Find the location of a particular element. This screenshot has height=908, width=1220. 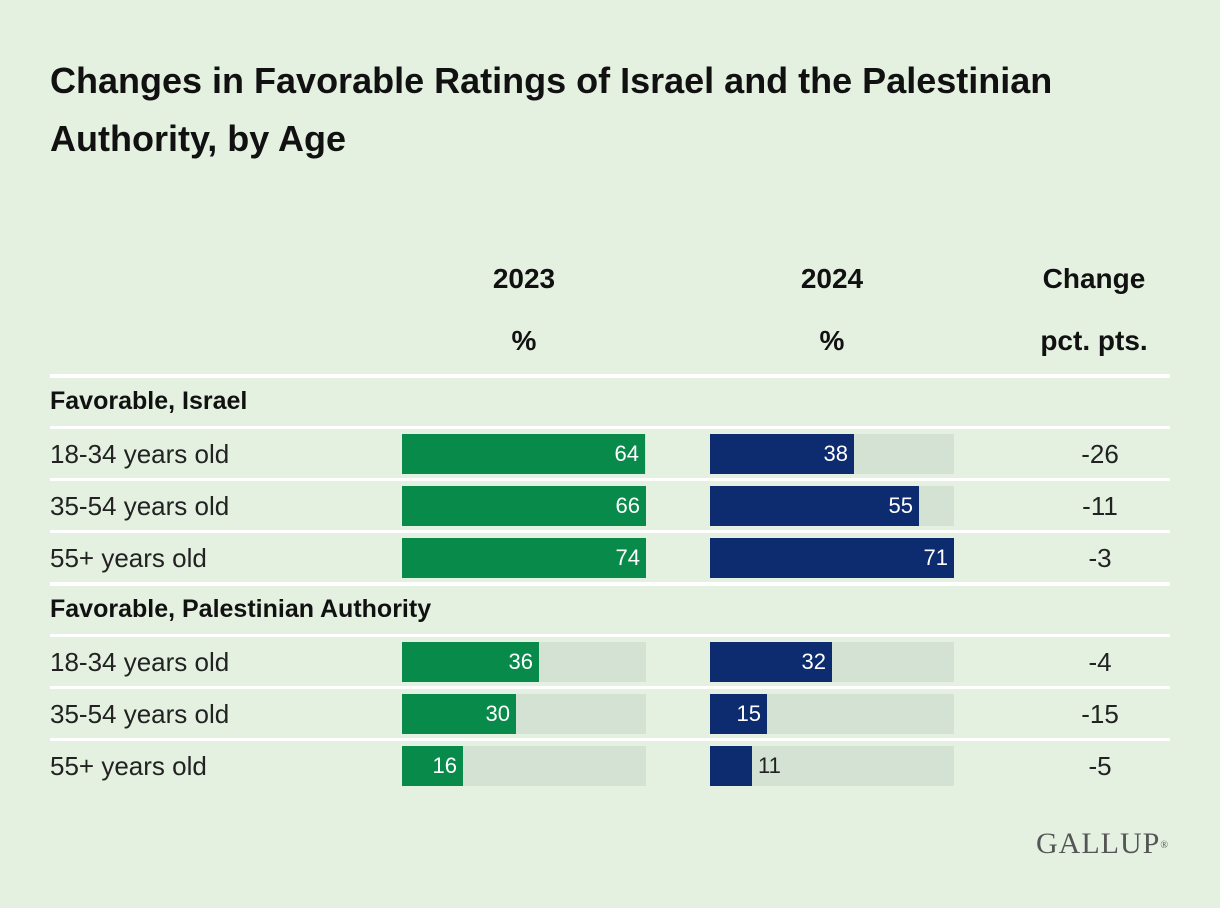

bar-track-2024: 38 is located at coordinates (832, 454).